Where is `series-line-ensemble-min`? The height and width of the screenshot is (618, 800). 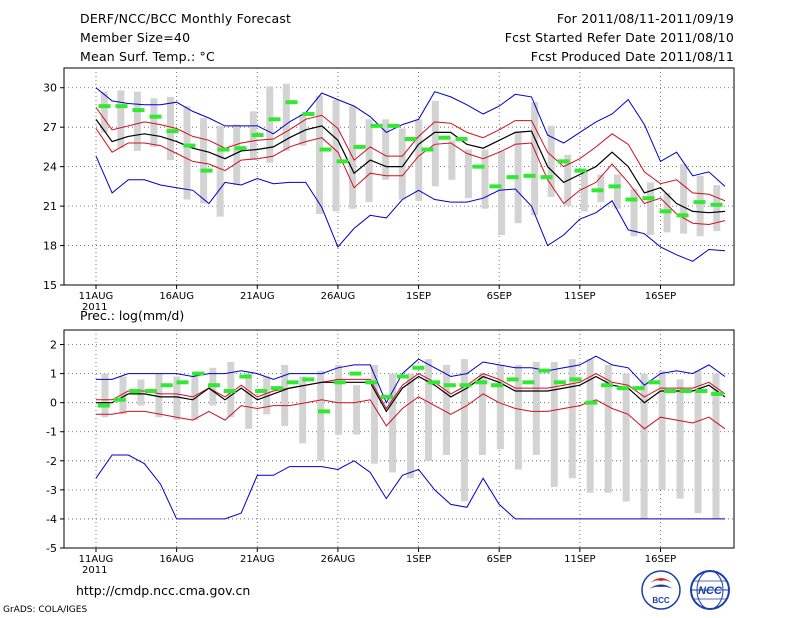 series-line-ensemble-min is located at coordinates (410, 208).